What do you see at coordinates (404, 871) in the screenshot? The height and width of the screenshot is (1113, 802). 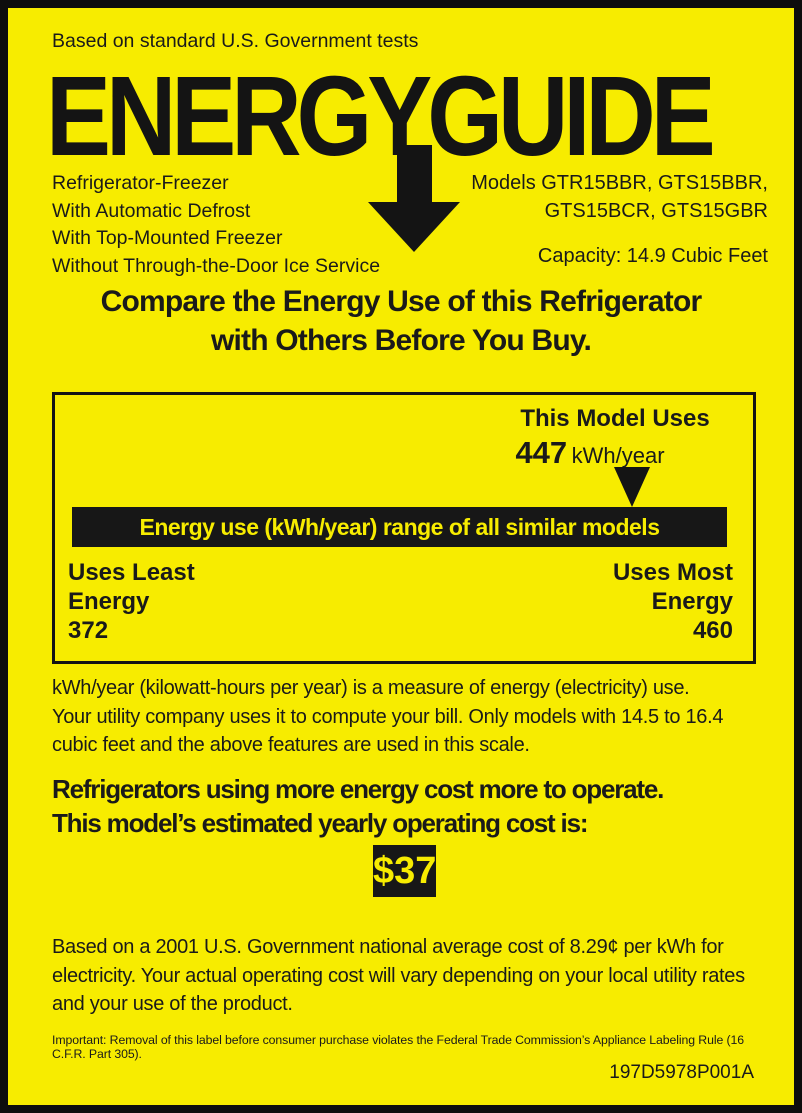 I see `yearly-cost-badge: $37` at bounding box center [404, 871].